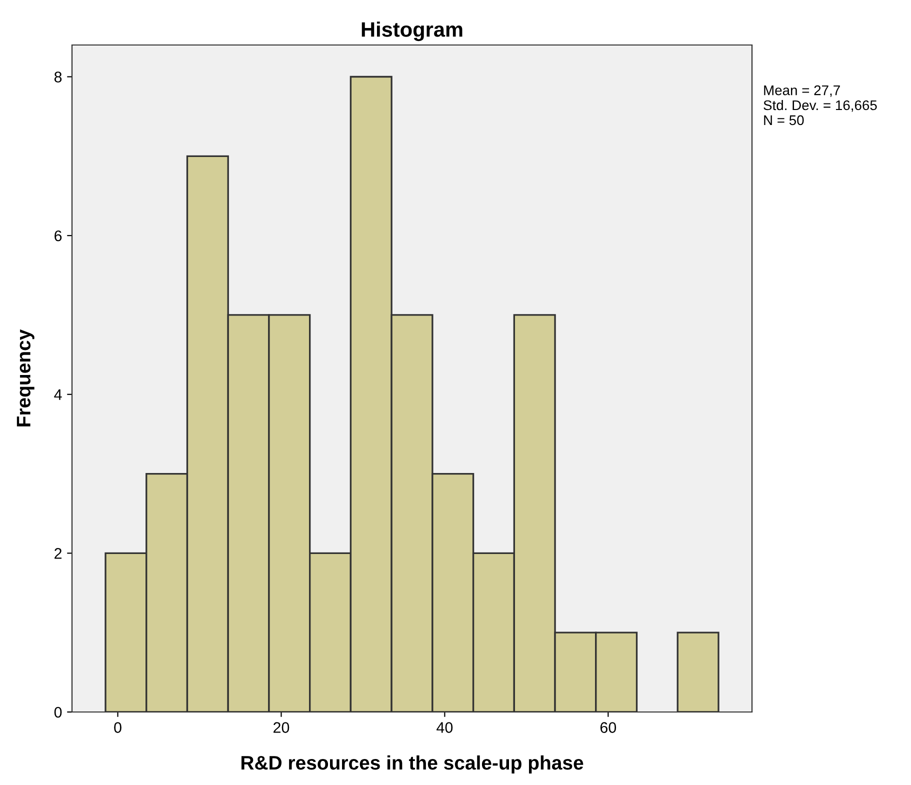 The image size is (911, 785). Describe the element at coordinates (282, 727) in the screenshot. I see `x-tick-label: 20` at that location.